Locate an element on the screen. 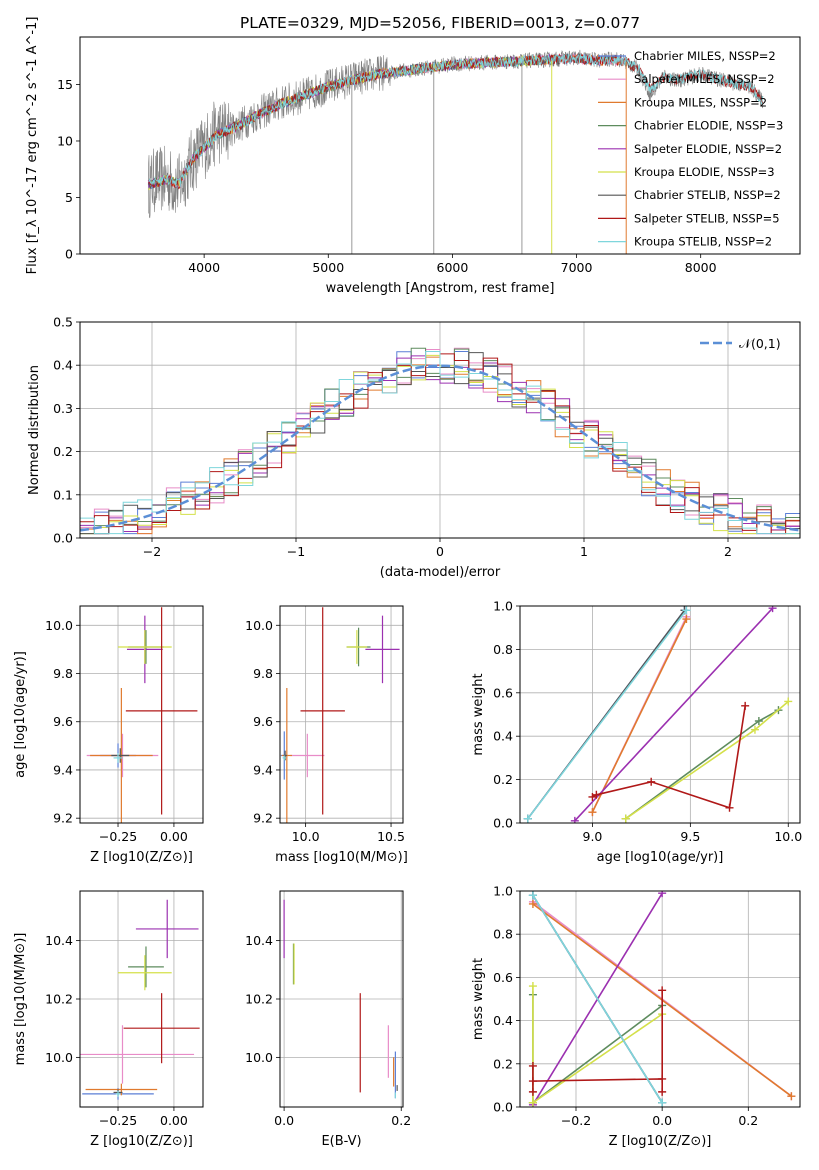 The height and width of the screenshot is (1170, 819). y-tick-label: 15 is located at coordinates (65, 84).